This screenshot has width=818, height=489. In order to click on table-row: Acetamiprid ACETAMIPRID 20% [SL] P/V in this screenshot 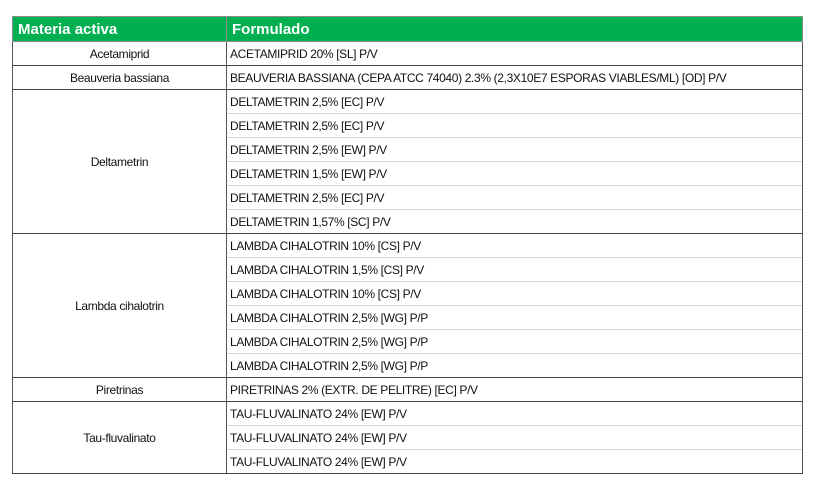, I will do `click(407, 53)`.